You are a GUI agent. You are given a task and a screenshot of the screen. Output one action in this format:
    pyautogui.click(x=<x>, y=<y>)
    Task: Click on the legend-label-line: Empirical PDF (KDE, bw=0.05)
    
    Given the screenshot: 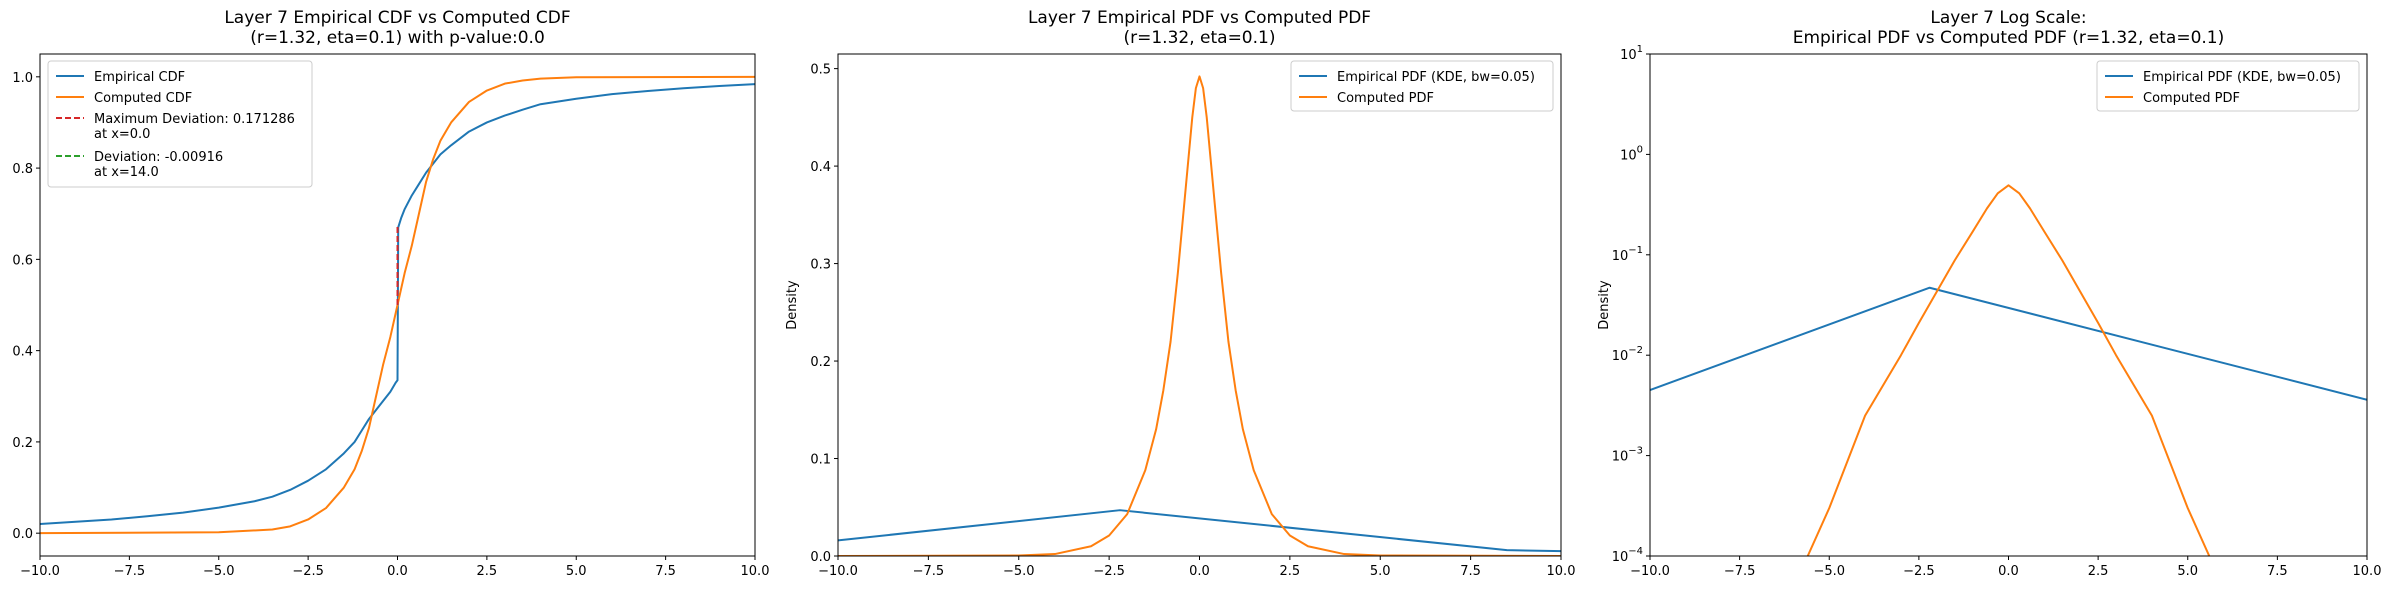 What is the action you would take?
    pyautogui.click(x=1436, y=77)
    